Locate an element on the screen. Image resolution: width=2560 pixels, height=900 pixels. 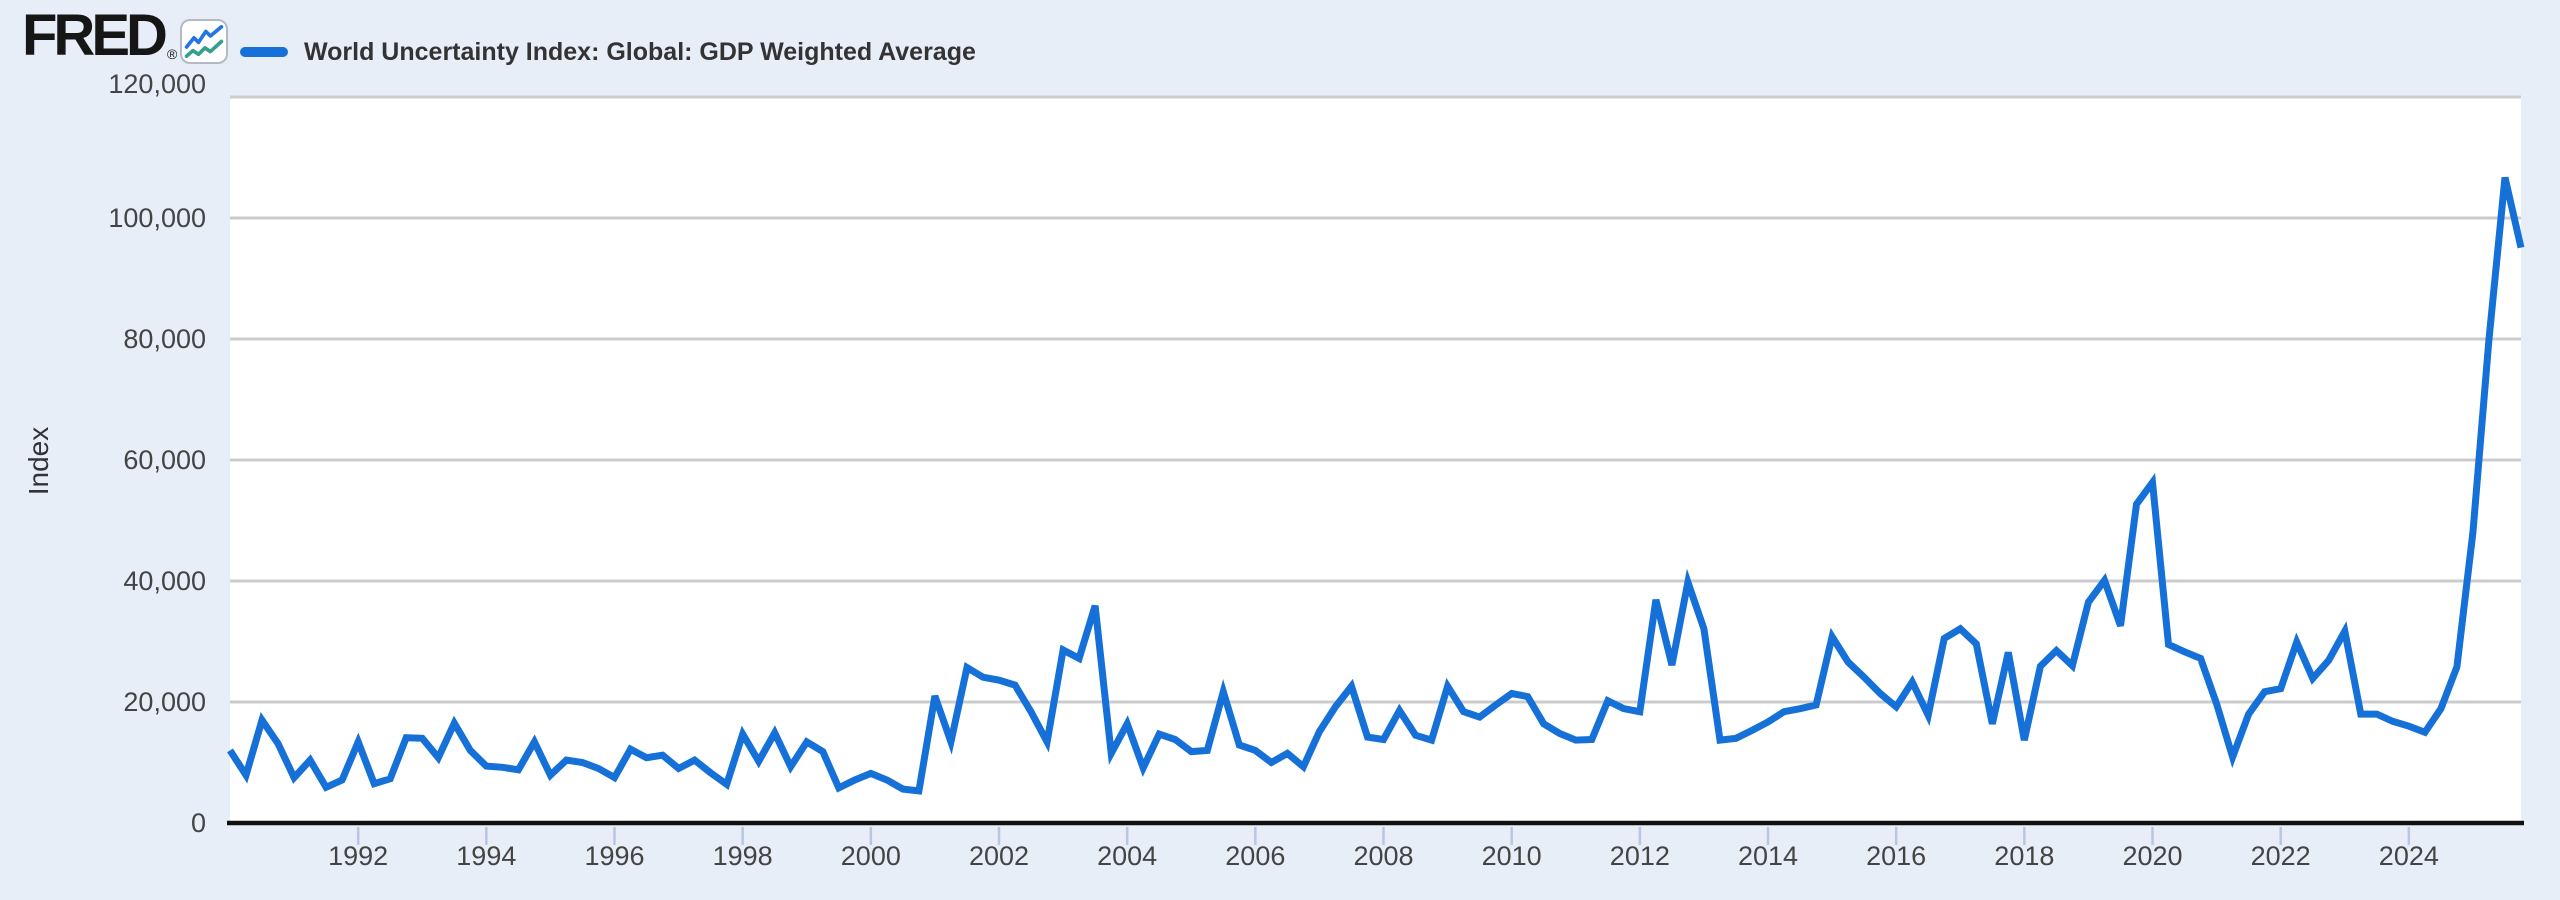
x-tick-label: 2006 is located at coordinates (1255, 856).